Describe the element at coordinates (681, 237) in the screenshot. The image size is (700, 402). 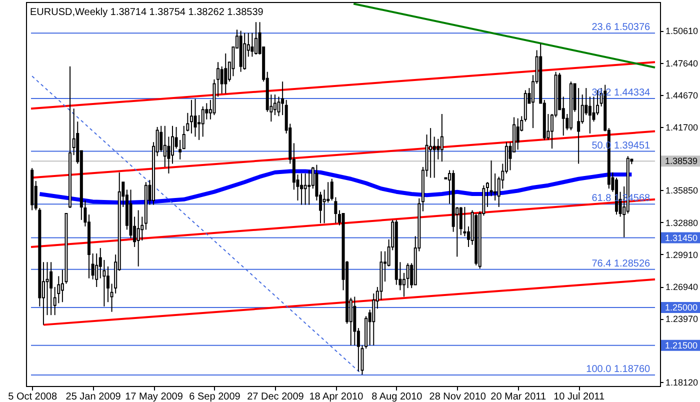
I see `ref-line-label: 1.31450` at that location.